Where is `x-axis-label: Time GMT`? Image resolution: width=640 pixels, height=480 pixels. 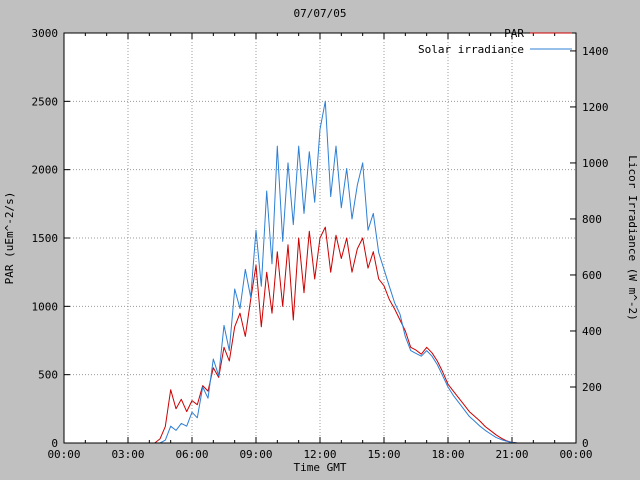
x-axis-label: Time GMT is located at coordinates (320, 467).